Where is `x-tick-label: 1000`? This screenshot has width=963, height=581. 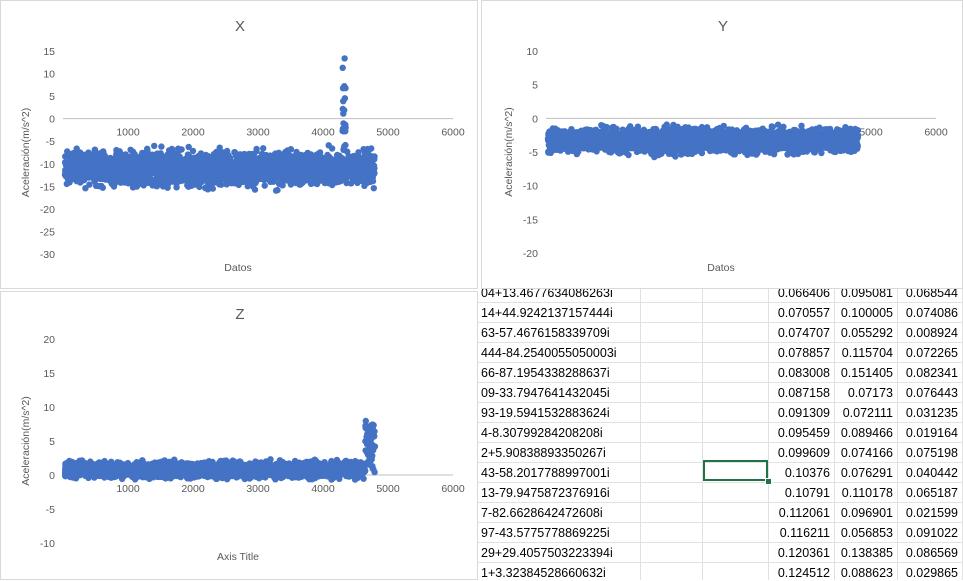 x-tick-label: 1000 is located at coordinates (128, 133).